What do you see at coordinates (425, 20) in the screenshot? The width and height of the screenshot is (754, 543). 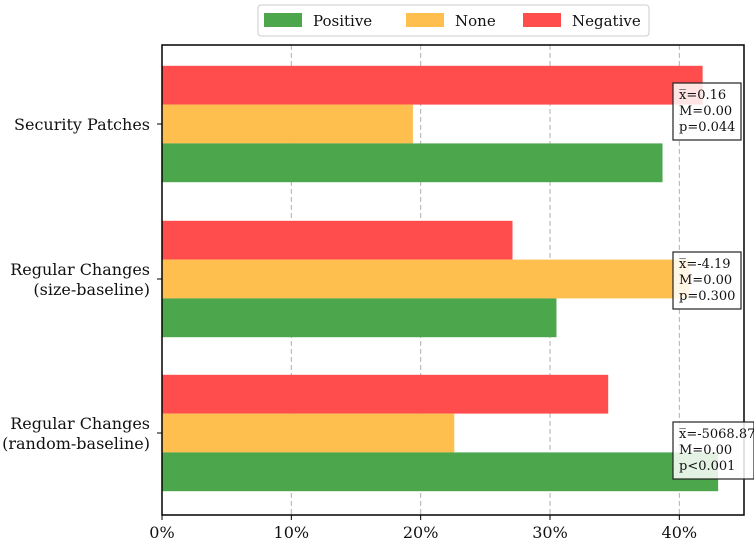 I see `legend-swatch-none` at bounding box center [425, 20].